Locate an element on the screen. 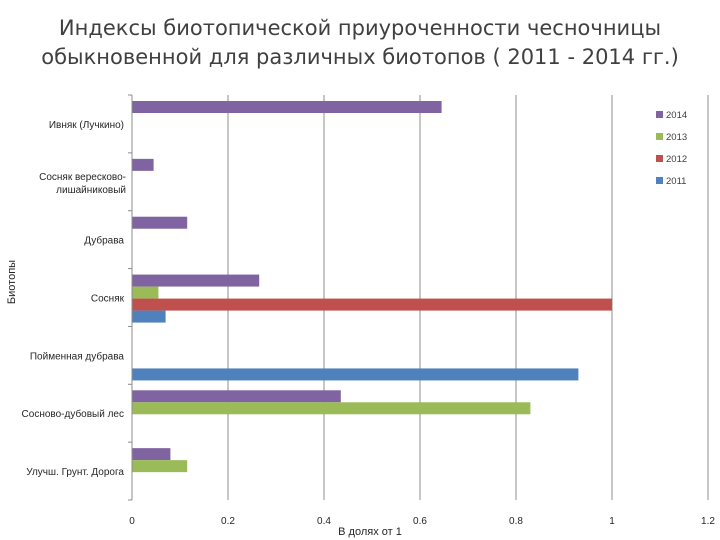 Image resolution: width=720 pixels, height=540 pixels. category-label: Дубрава is located at coordinates (104, 241).